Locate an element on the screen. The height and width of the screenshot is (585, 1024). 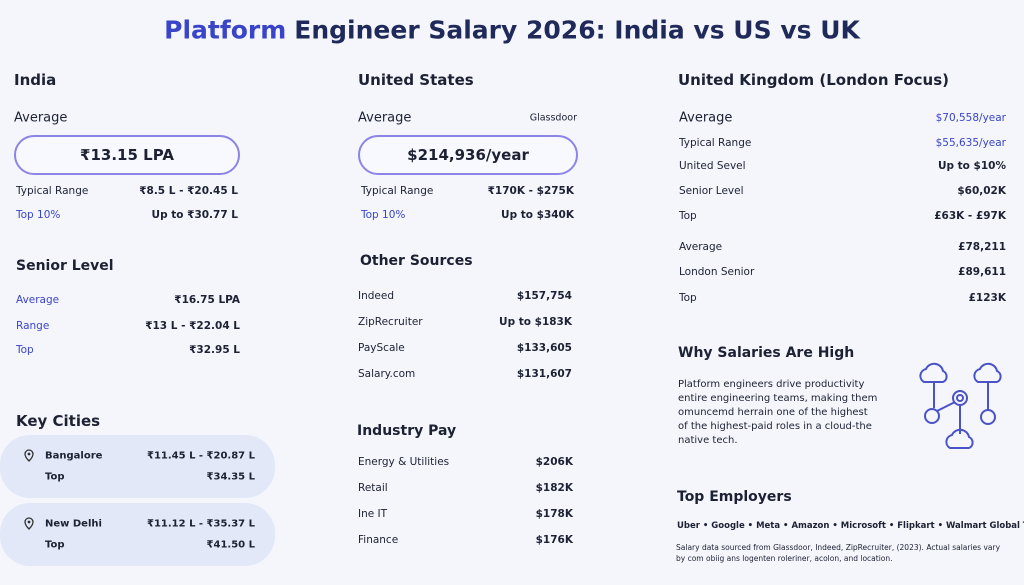
row-value: $182K is located at coordinates (554, 488).